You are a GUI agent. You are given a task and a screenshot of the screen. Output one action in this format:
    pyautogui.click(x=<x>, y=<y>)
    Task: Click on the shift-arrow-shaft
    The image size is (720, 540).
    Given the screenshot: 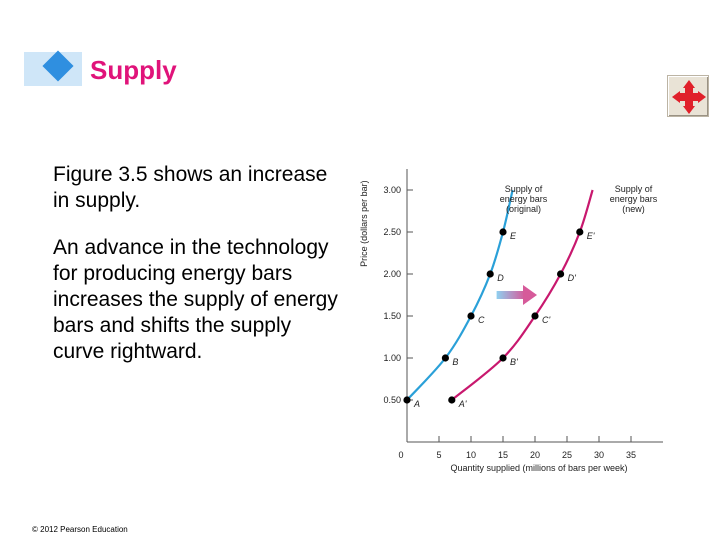 What is the action you would take?
    pyautogui.click(x=510, y=295)
    